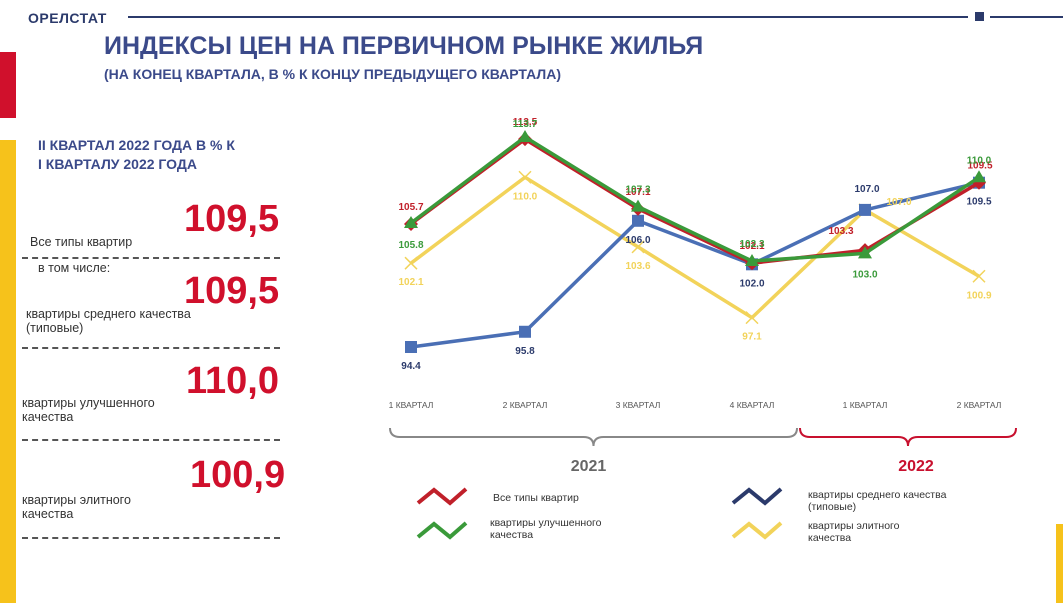  I want to click on year-brace-2022, so click(908, 437).